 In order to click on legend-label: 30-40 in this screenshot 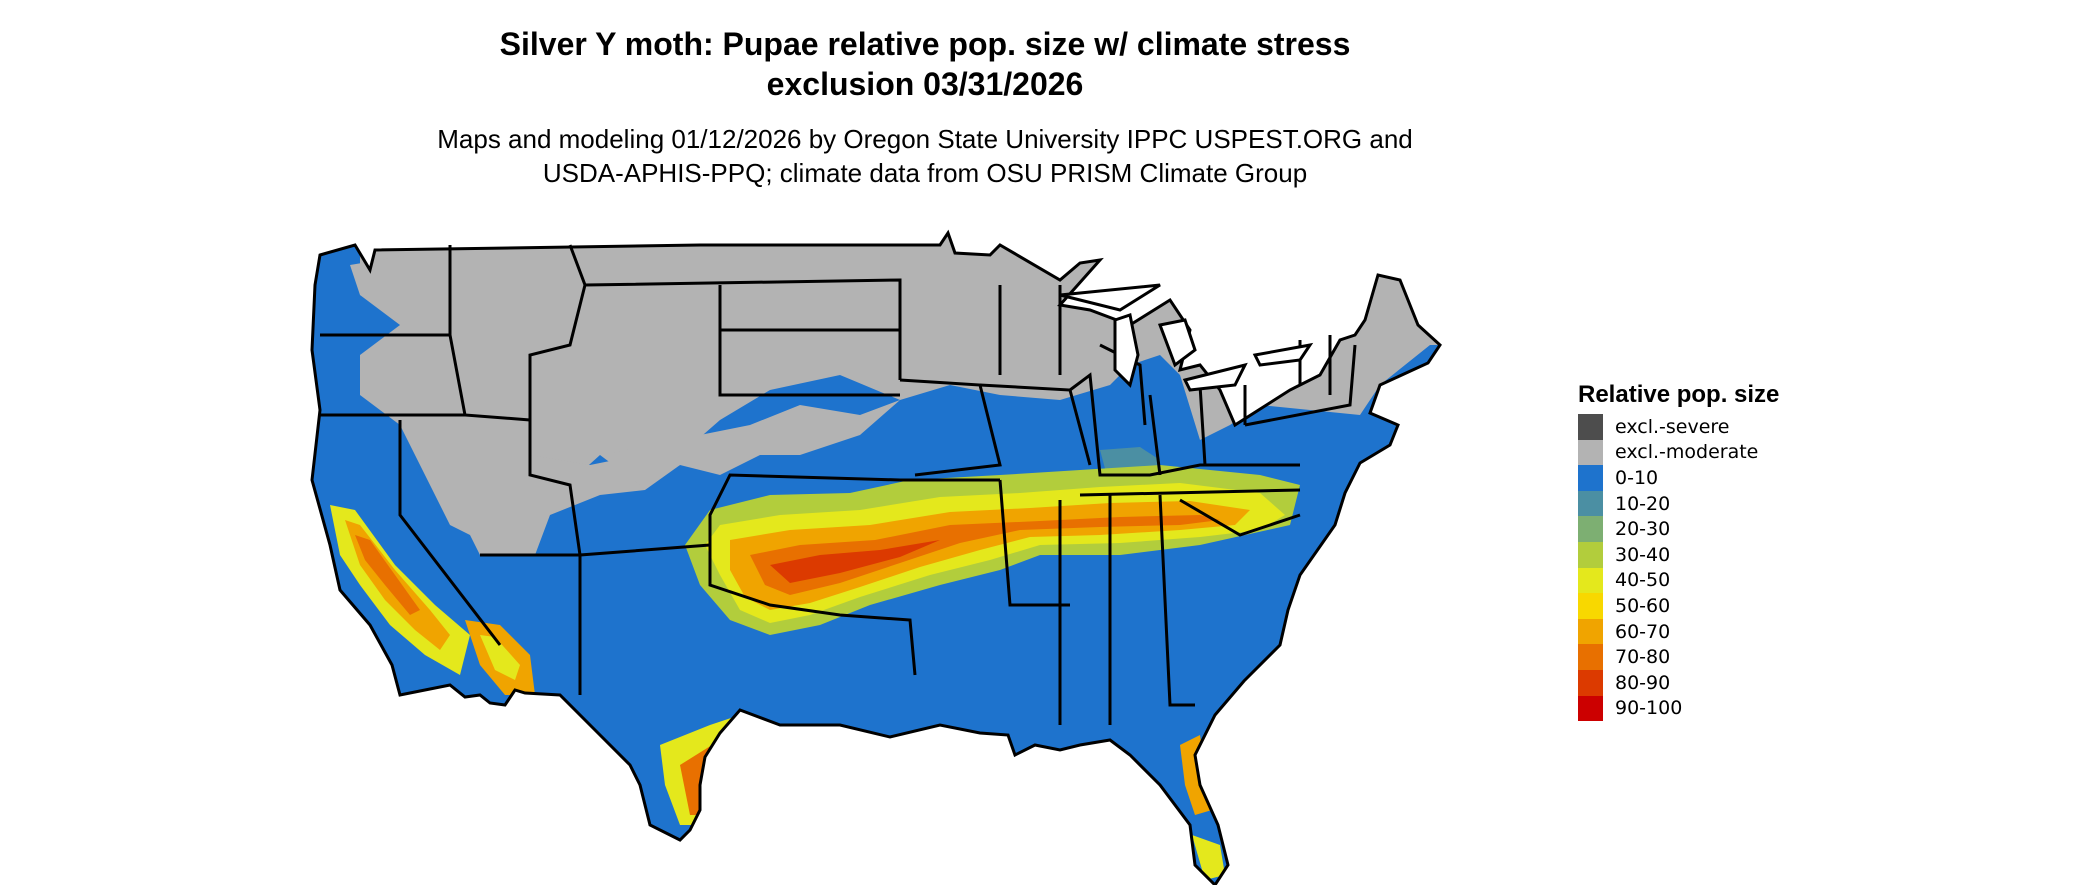, I will do `click(1643, 554)`.